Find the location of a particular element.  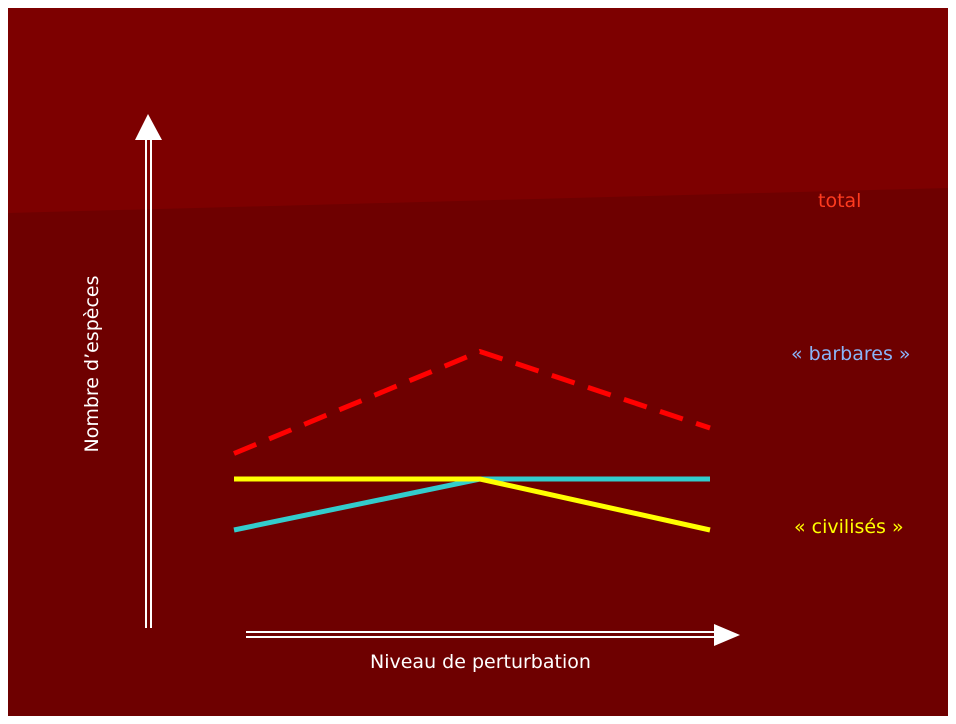

series-barbares-line is located at coordinates (471, 504).